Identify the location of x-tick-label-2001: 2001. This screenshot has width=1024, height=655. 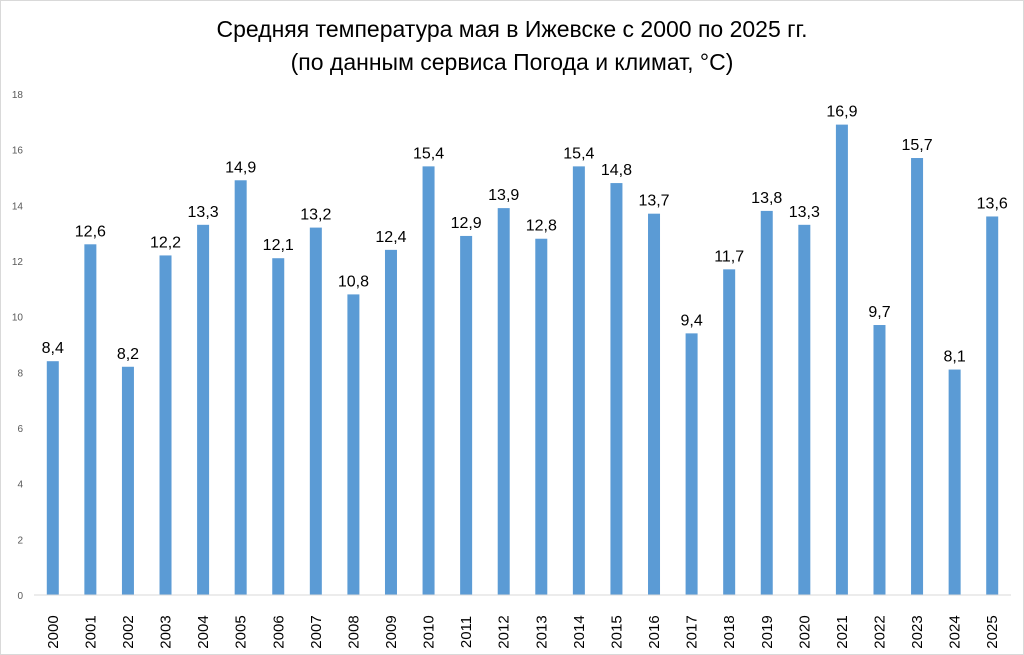
(90, 631).